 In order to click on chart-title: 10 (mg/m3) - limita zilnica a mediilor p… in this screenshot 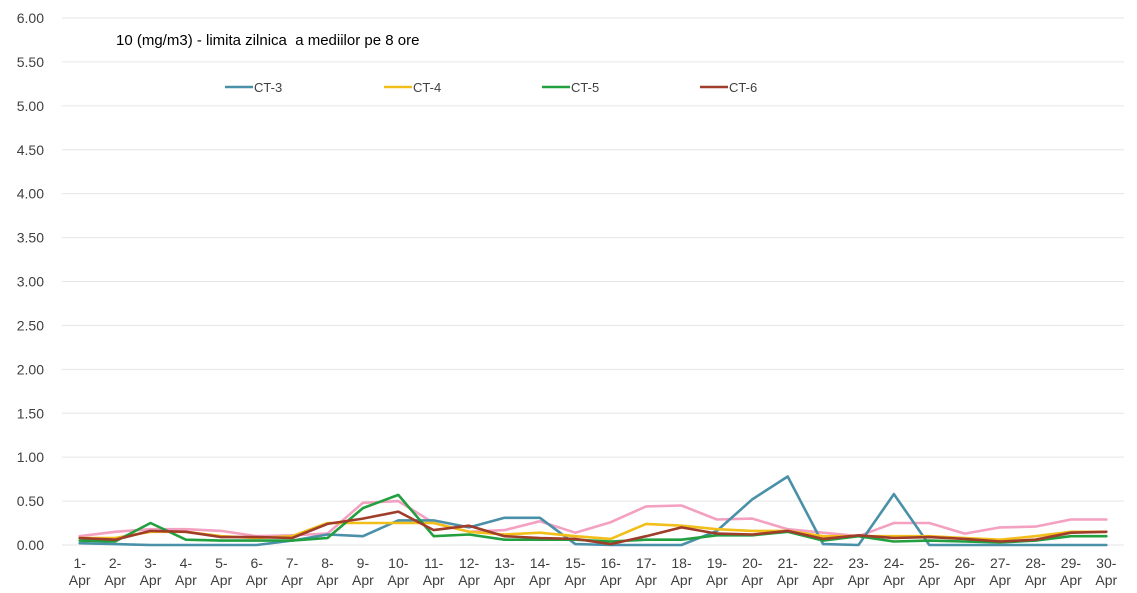, I will do `click(267, 40)`.